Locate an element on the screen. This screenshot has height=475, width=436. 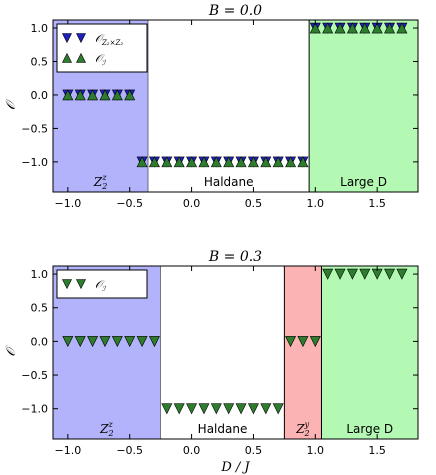
y-tick-label: 0.5 is located at coordinates (40, 308).